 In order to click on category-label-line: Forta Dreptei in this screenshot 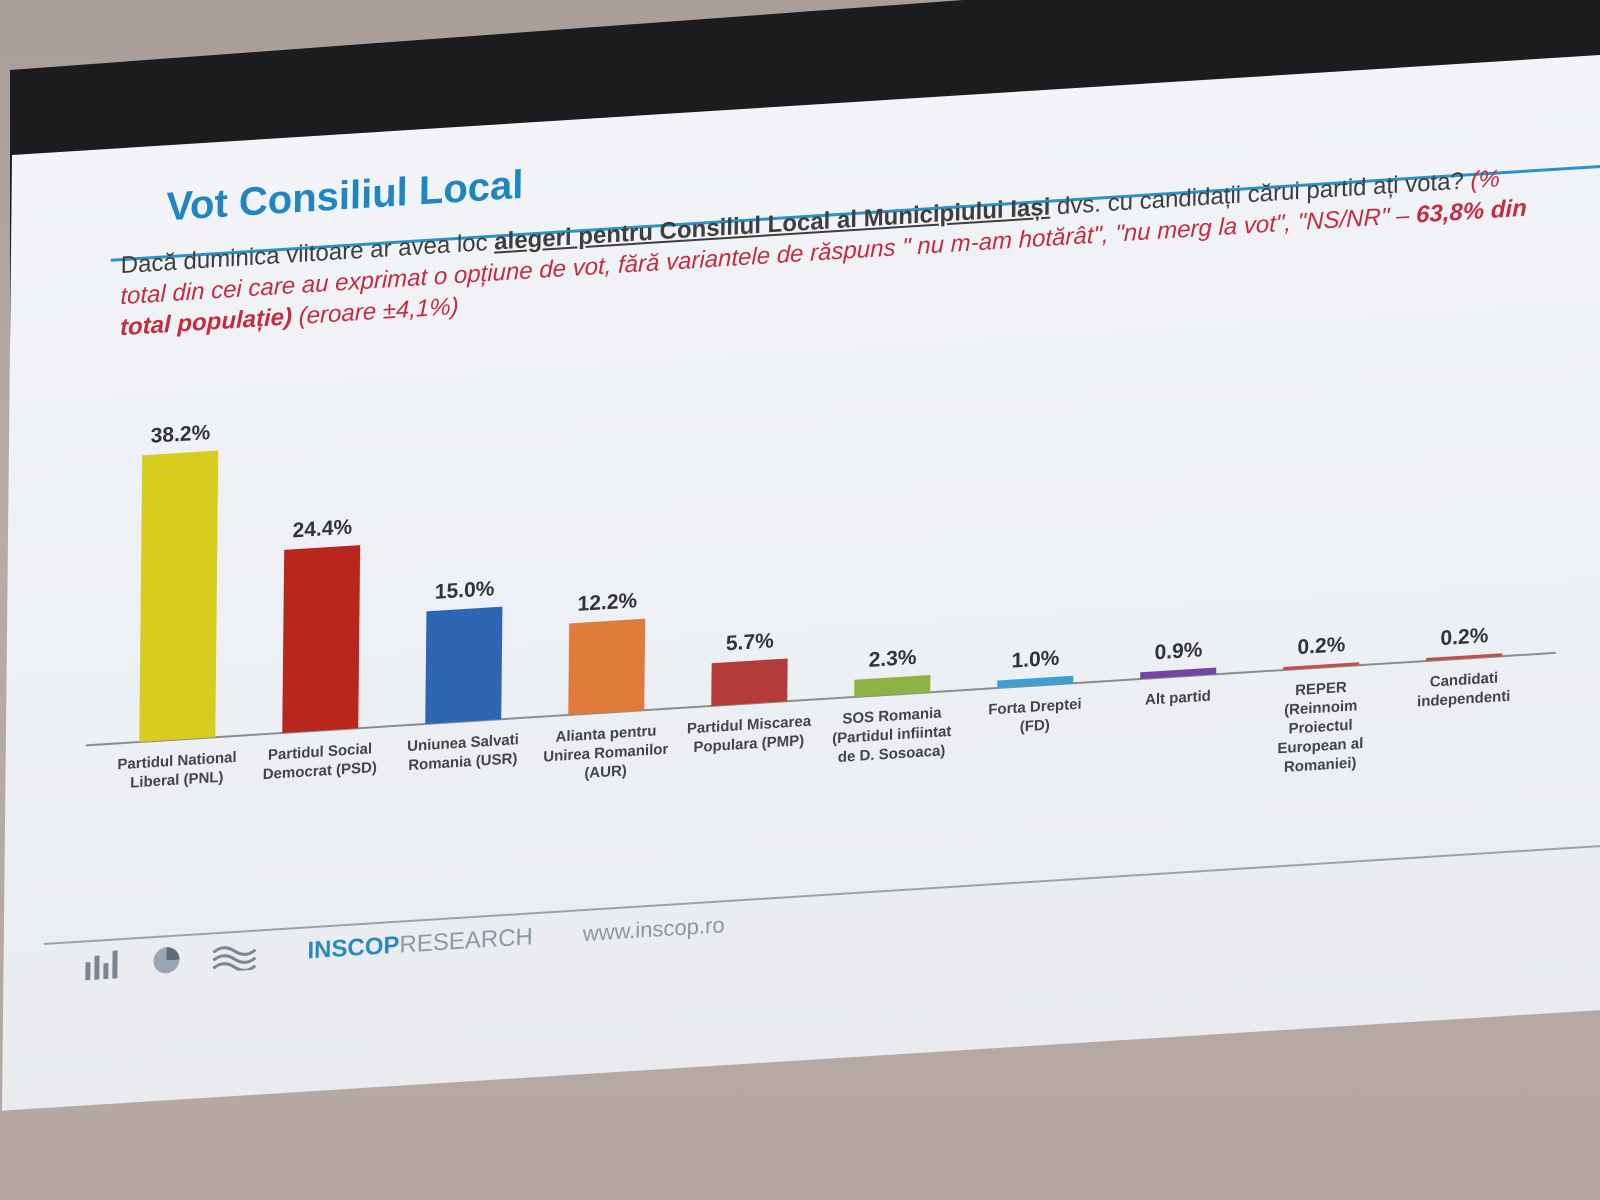, I will do `click(1035, 707)`.